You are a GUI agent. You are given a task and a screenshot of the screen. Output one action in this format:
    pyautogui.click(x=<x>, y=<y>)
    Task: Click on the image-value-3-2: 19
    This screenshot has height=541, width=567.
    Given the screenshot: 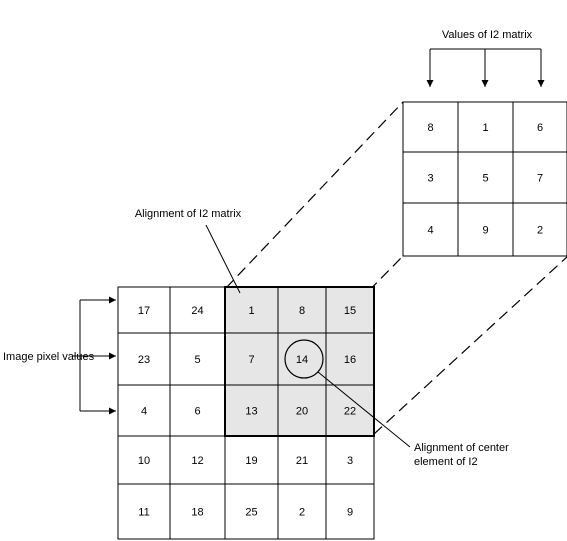 What is the action you would take?
    pyautogui.click(x=251, y=461)
    